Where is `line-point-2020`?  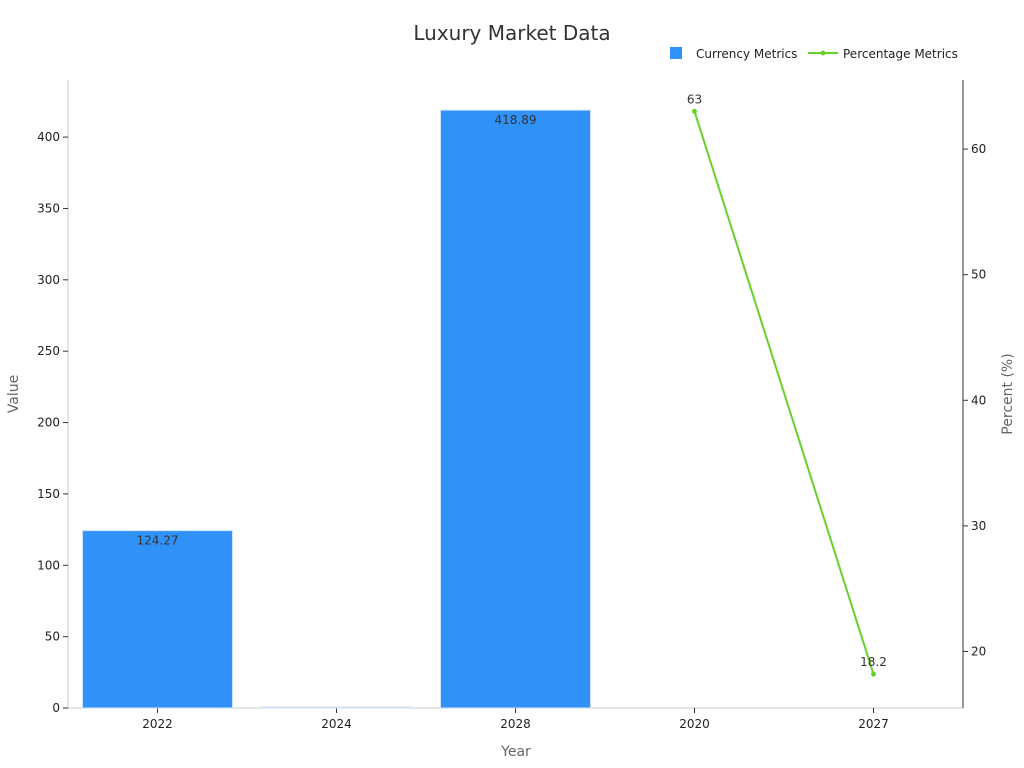 line-point-2020 is located at coordinates (694, 111).